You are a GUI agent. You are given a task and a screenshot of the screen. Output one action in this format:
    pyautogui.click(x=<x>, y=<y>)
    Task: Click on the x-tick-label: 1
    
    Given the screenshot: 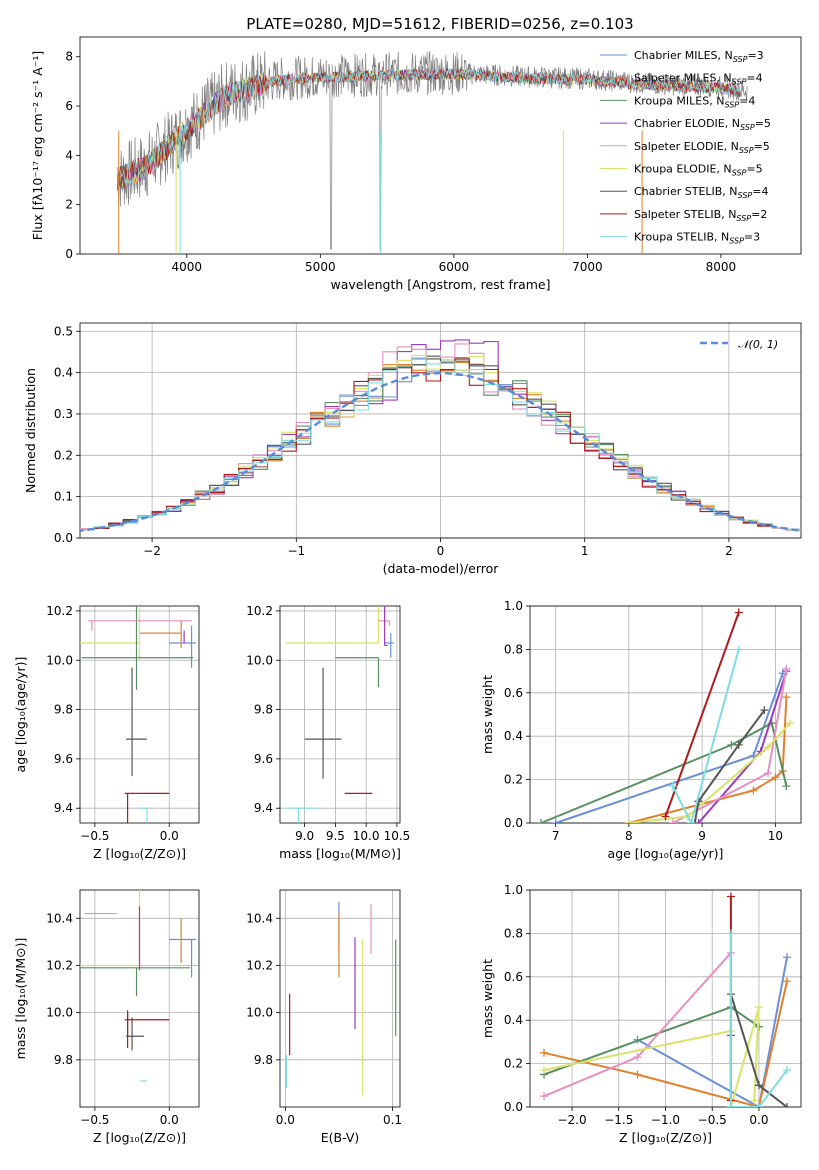 What is the action you would take?
    pyautogui.click(x=585, y=551)
    